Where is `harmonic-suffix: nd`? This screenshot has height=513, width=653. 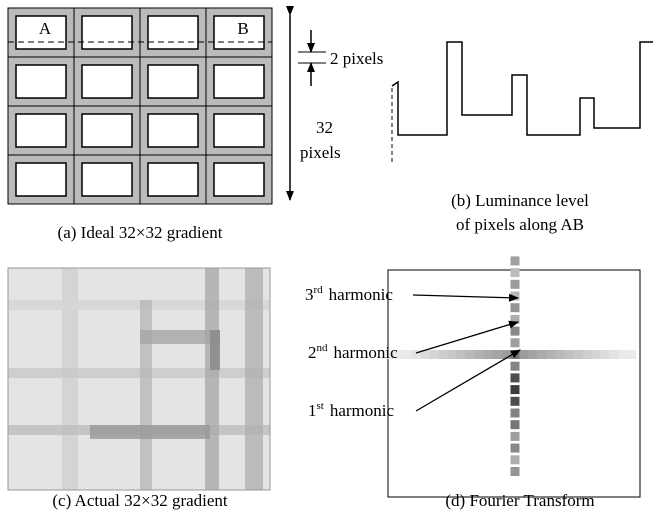 harmonic-suffix: nd is located at coordinates (323, 348).